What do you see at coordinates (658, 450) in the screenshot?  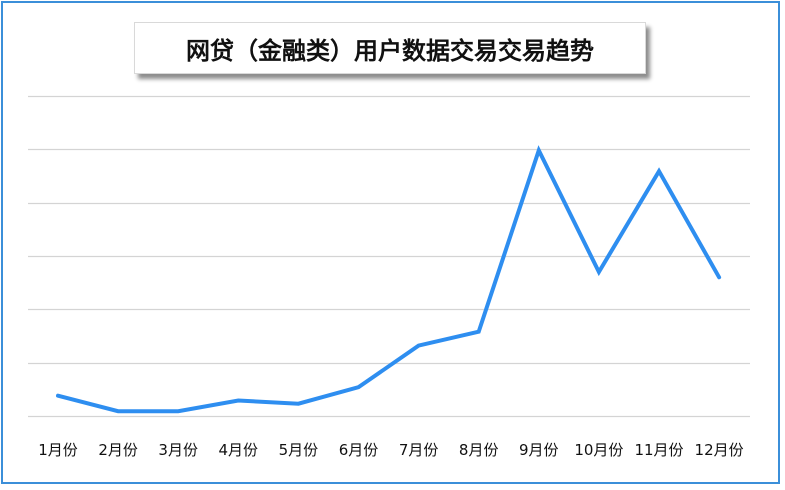 I see `x-tick-label: 11月份` at bounding box center [658, 450].